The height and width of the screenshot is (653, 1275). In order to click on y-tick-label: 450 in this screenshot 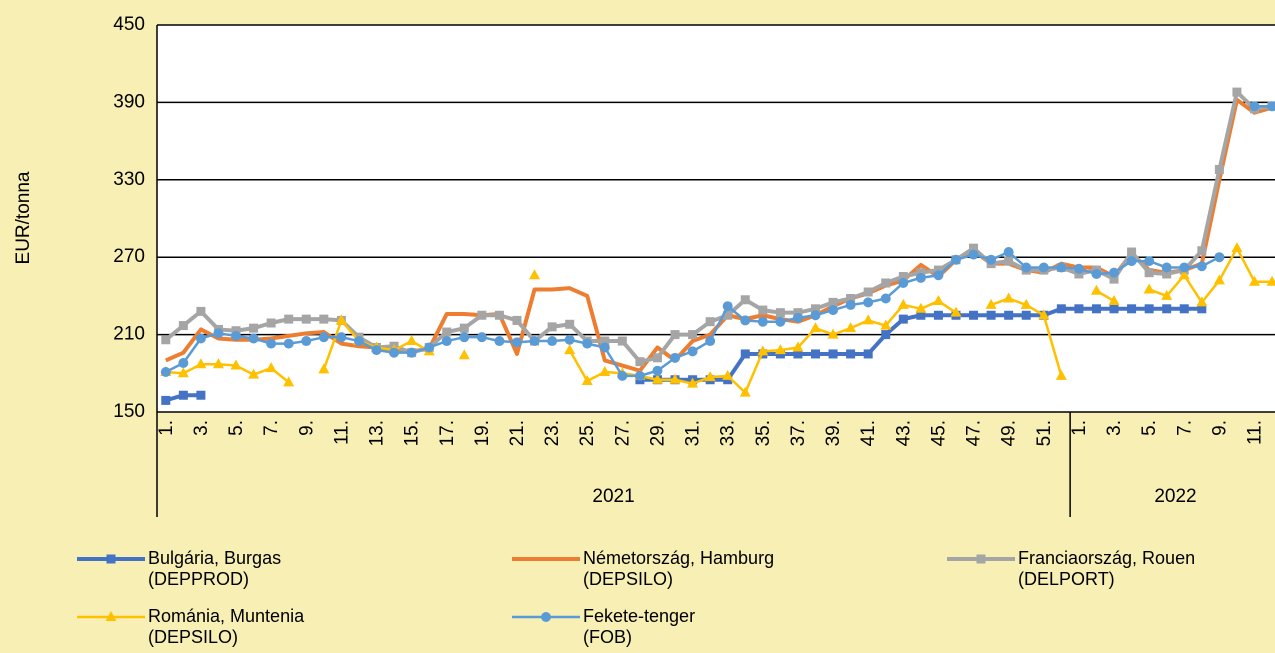, I will do `click(129, 24)`.